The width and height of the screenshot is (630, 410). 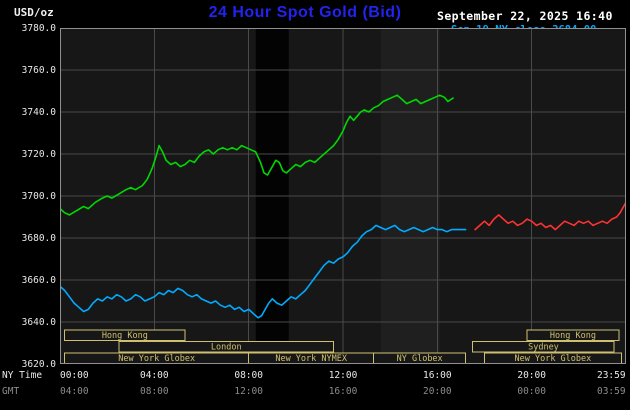 I want to click on chart-title: 24 Hour Spot Gold (Bid), so click(x=305, y=12).